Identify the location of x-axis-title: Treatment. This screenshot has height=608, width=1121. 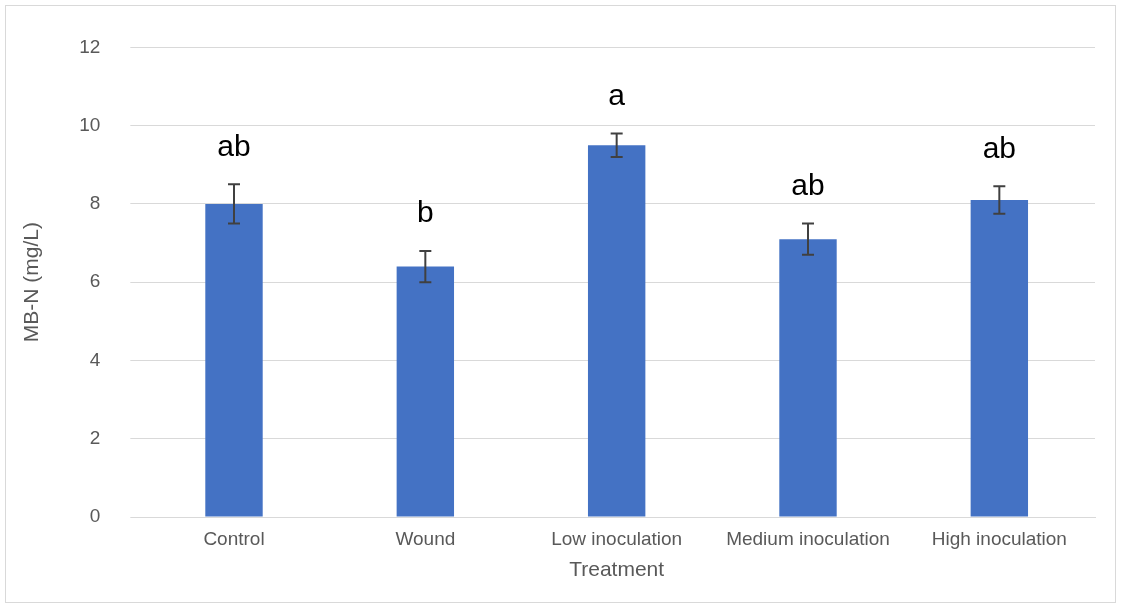
(617, 569).